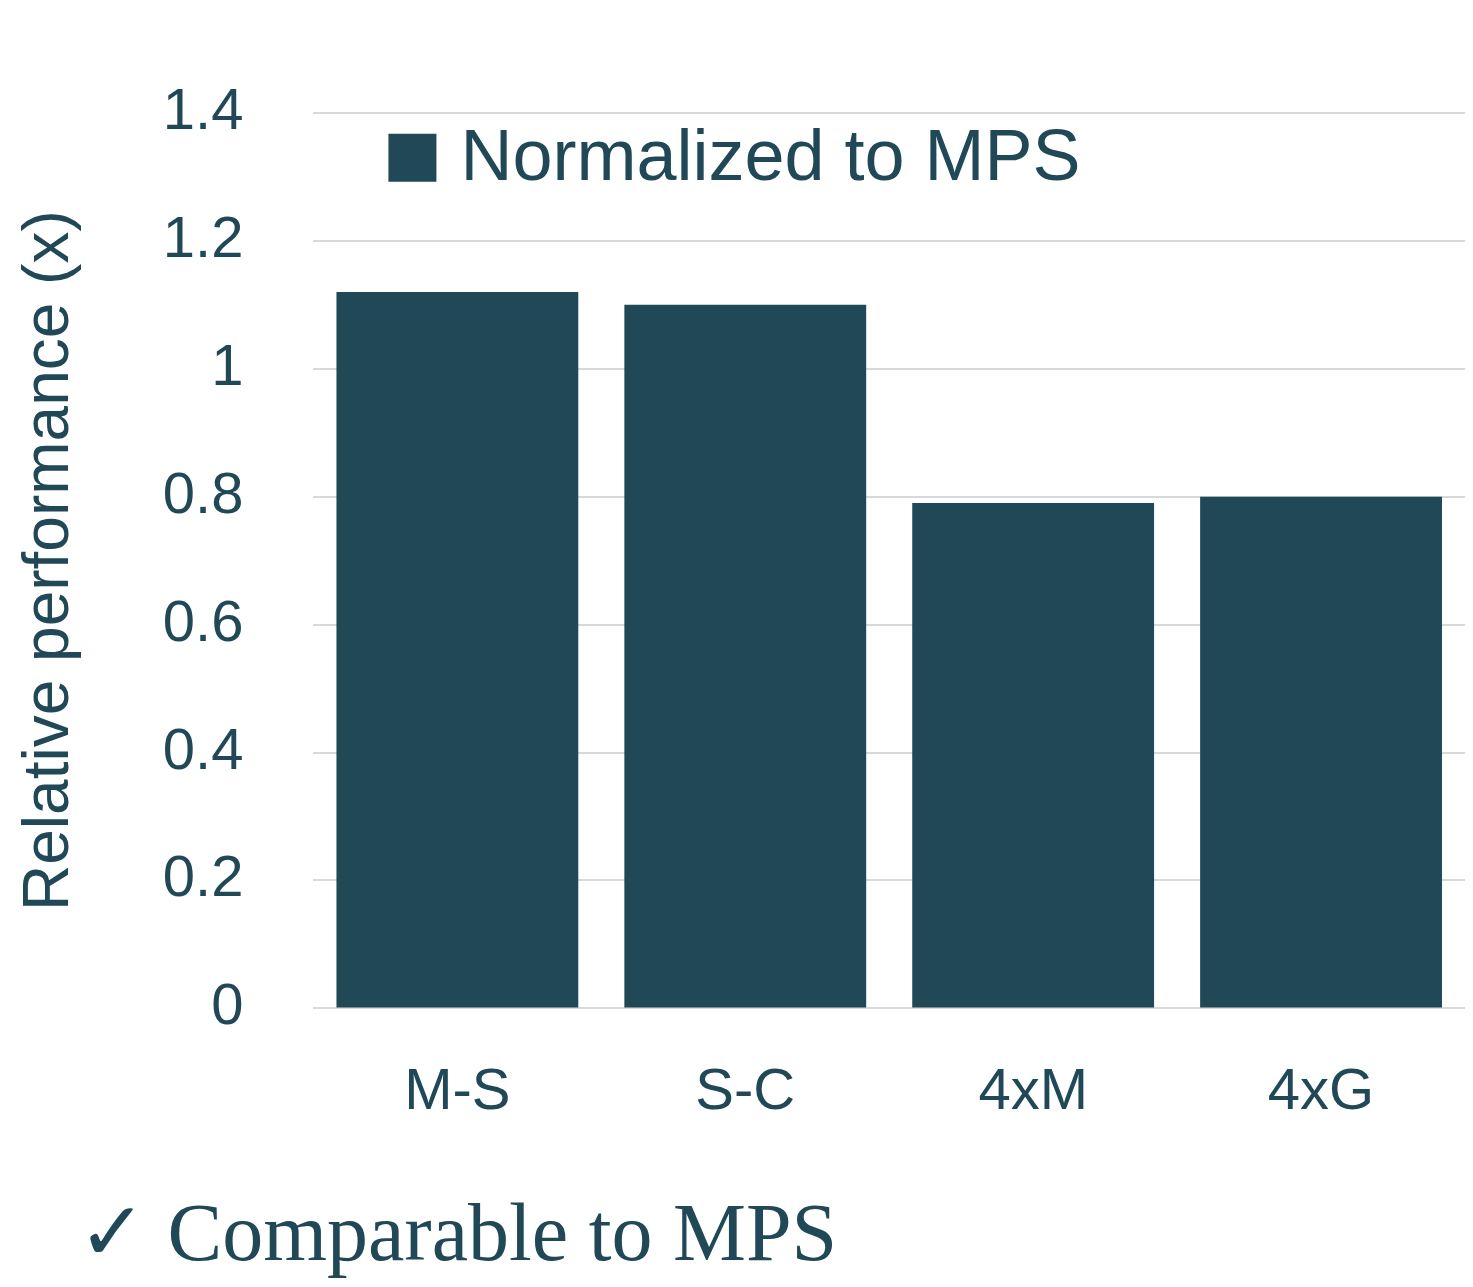 Image resolution: width=1473 pixels, height=1287 pixels. Describe the element at coordinates (203, 236) in the screenshot. I see `y-tick-label: 1.2` at that location.